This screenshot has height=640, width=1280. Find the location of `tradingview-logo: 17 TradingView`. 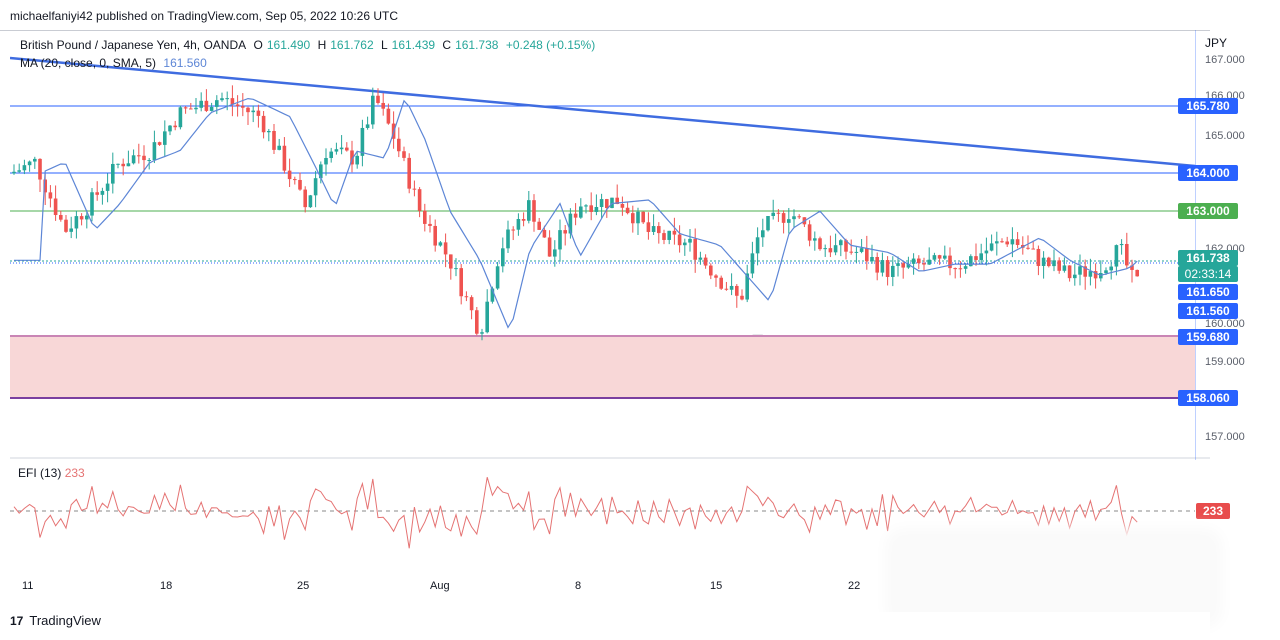

tradingview-logo: 17 TradingView is located at coordinates (55, 620).